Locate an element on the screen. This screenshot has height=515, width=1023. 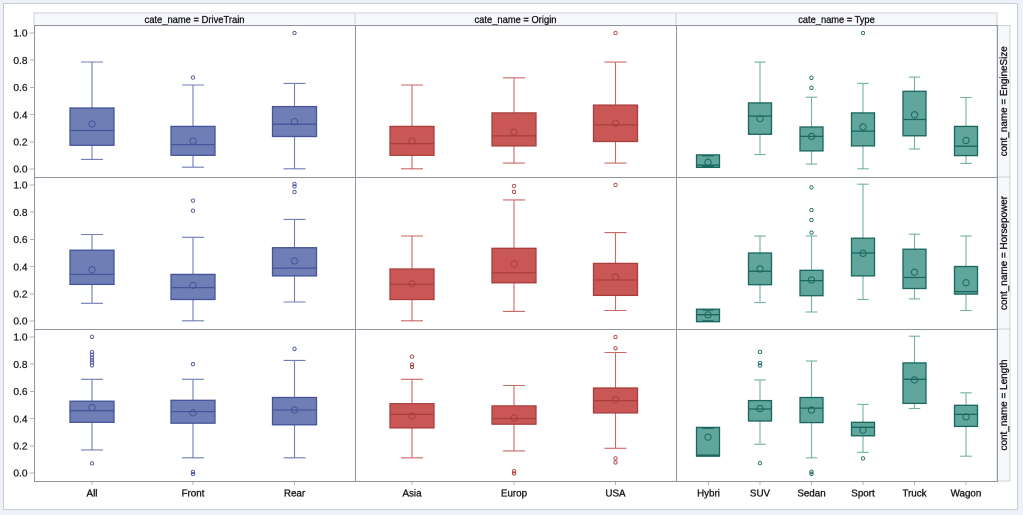
svg-text: Front is located at coordinates (193, 494).